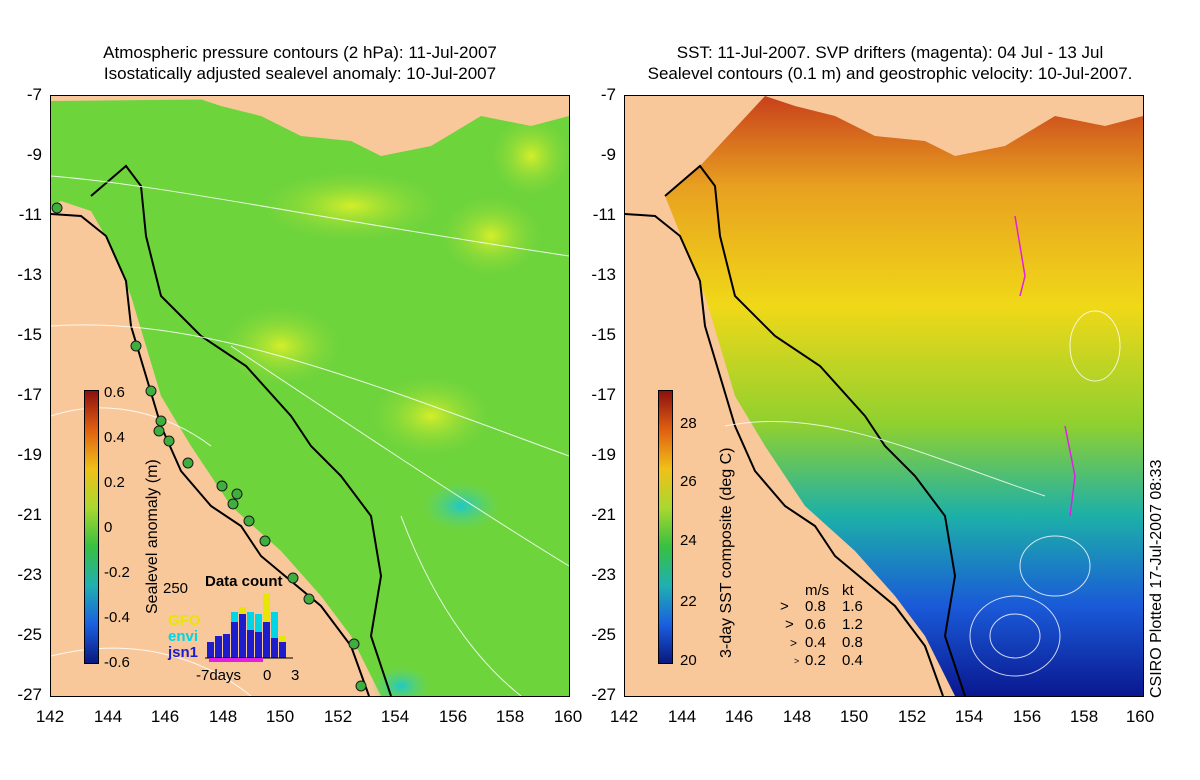  I want to click on drifter-tracks, so click(1045, 366).